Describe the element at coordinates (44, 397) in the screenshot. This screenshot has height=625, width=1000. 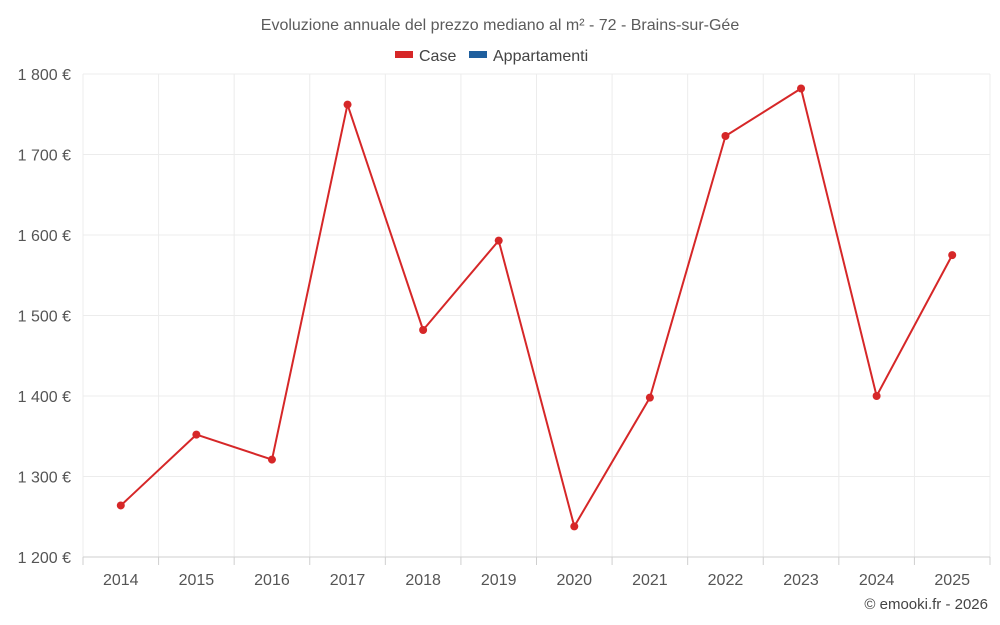
I see `y-tick-label: 1 400 €` at that location.